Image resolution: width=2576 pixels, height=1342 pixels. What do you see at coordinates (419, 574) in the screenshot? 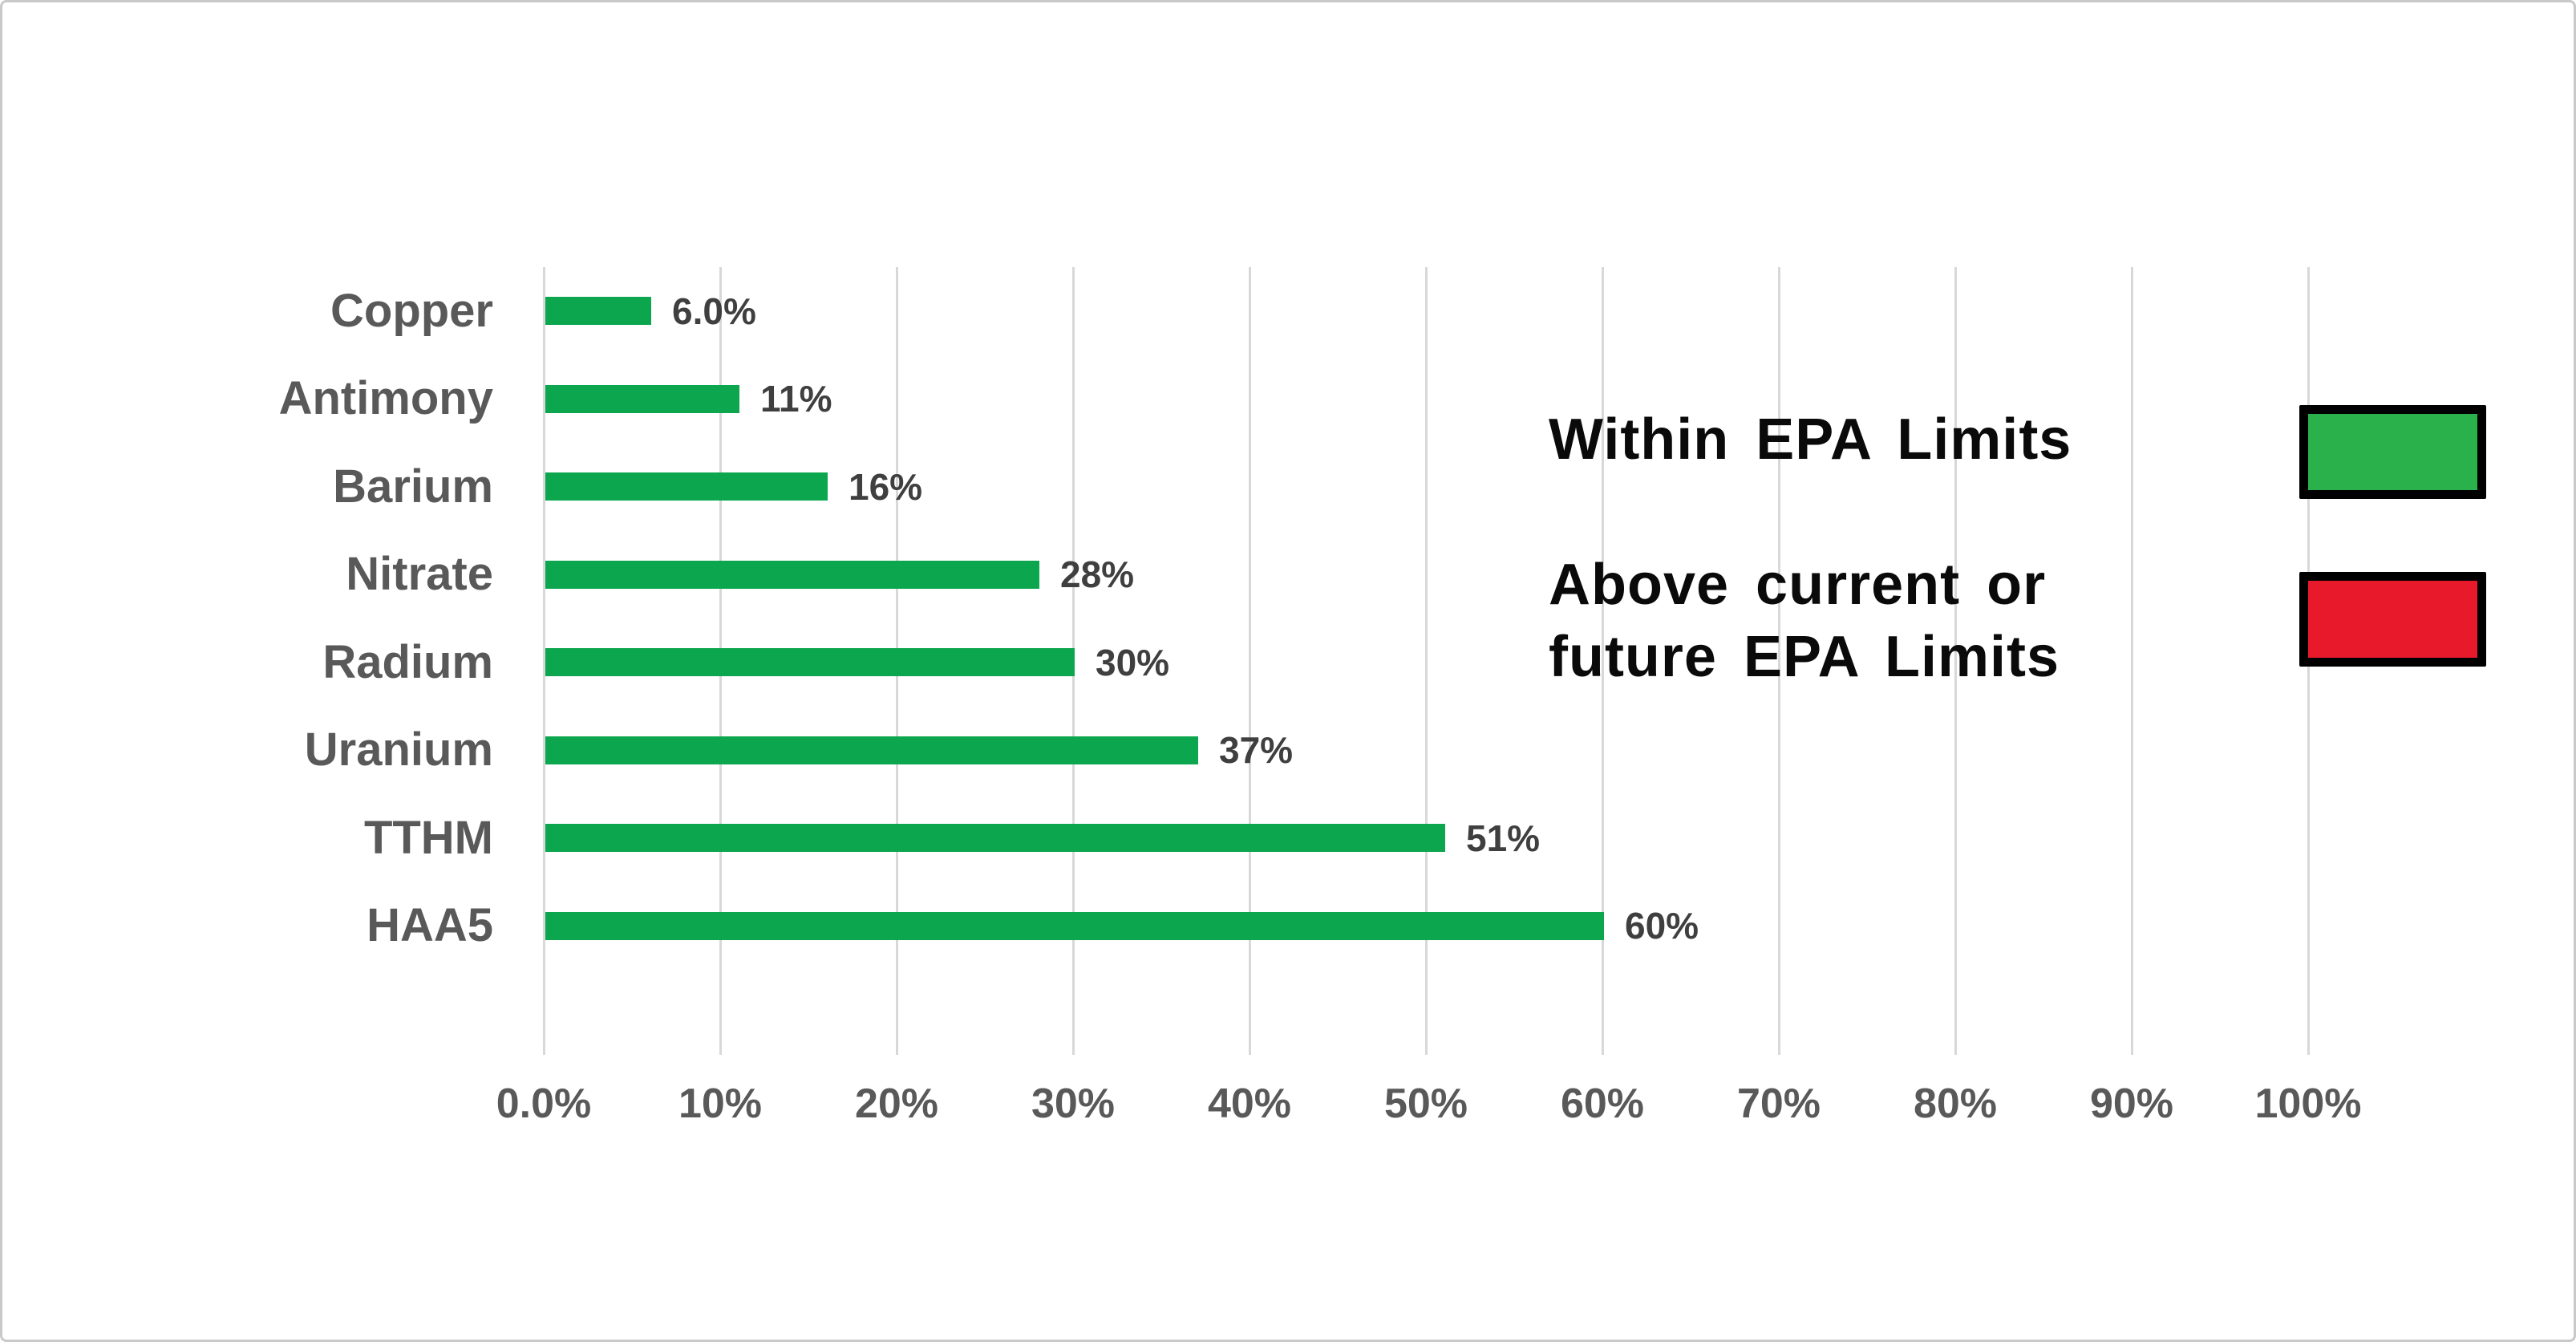
I see `category-label: Nitrate` at bounding box center [419, 574].